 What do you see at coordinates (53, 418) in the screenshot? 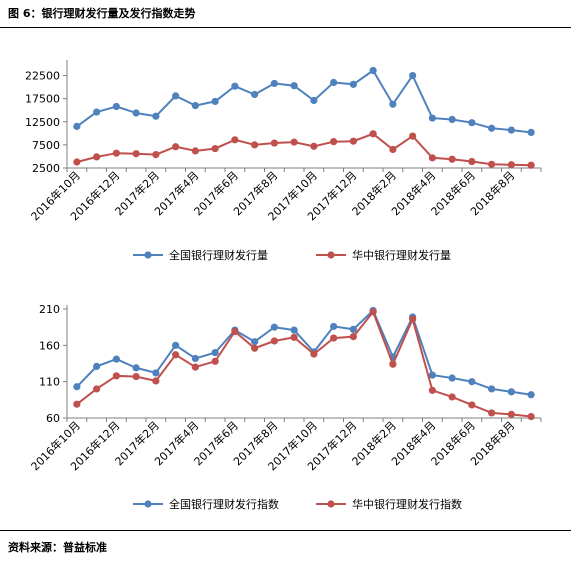
I see `y-tick-label: 60` at bounding box center [53, 418].